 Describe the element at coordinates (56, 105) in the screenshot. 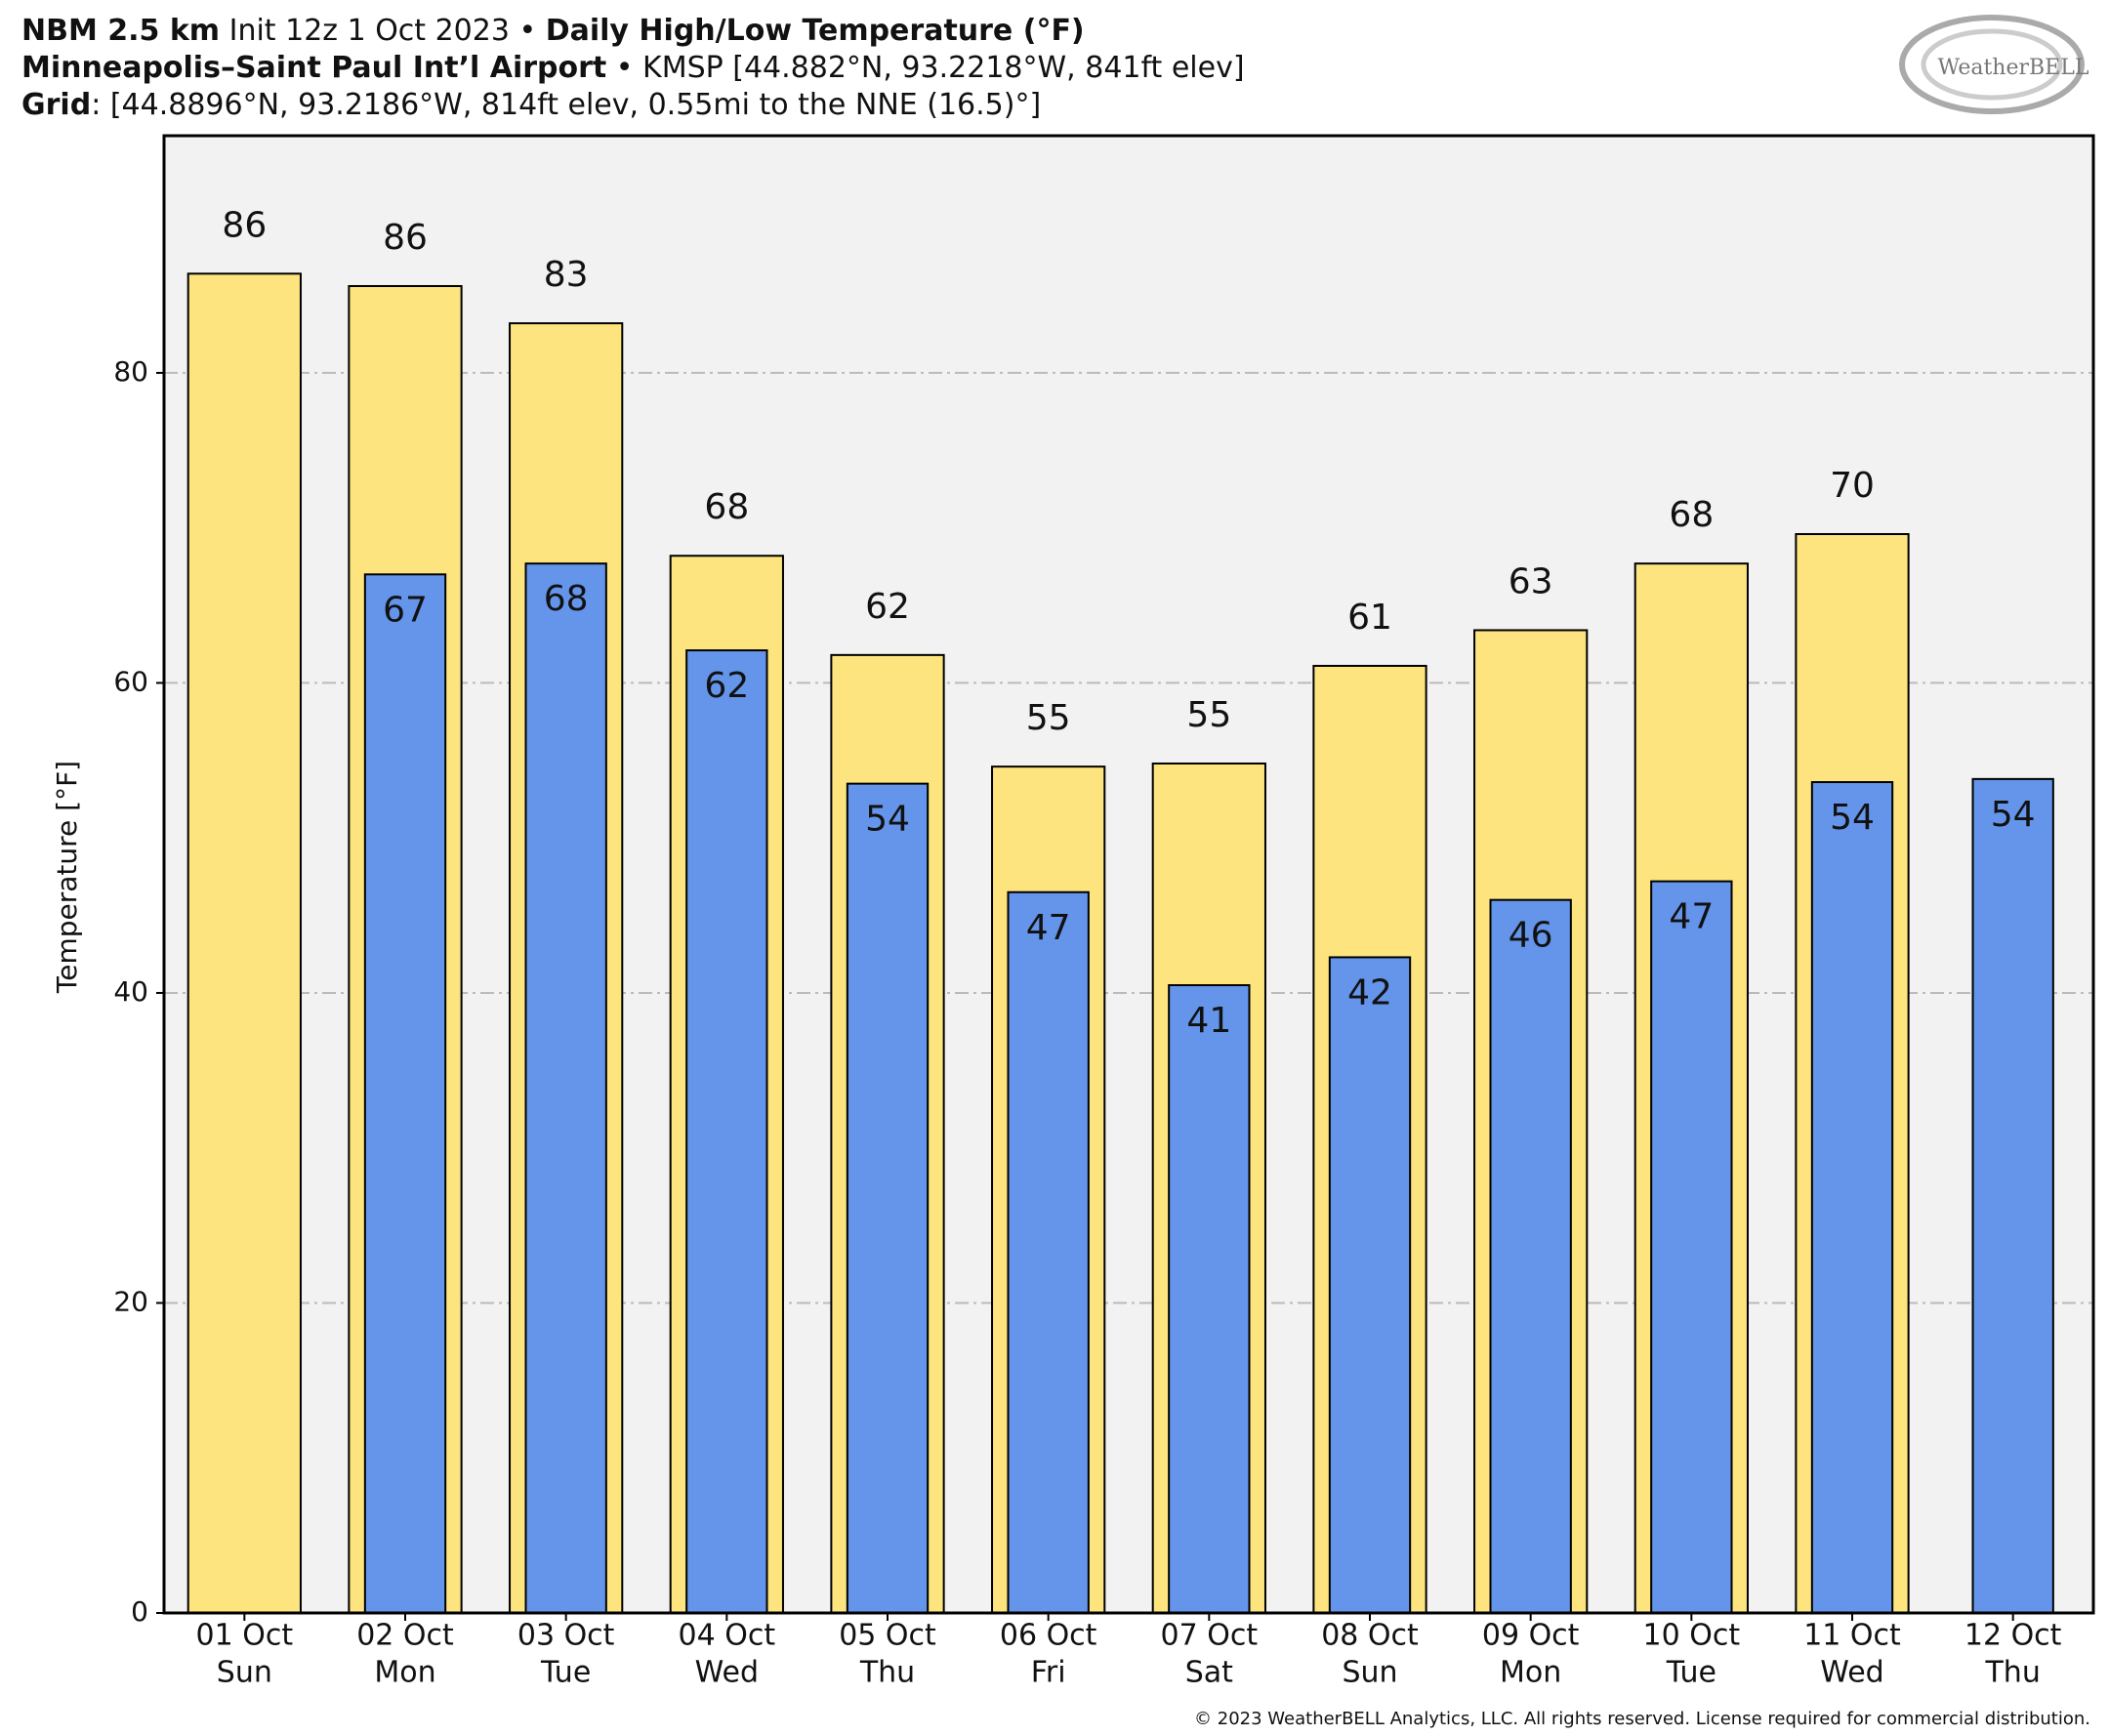

I see `grid-label: Grid` at that location.